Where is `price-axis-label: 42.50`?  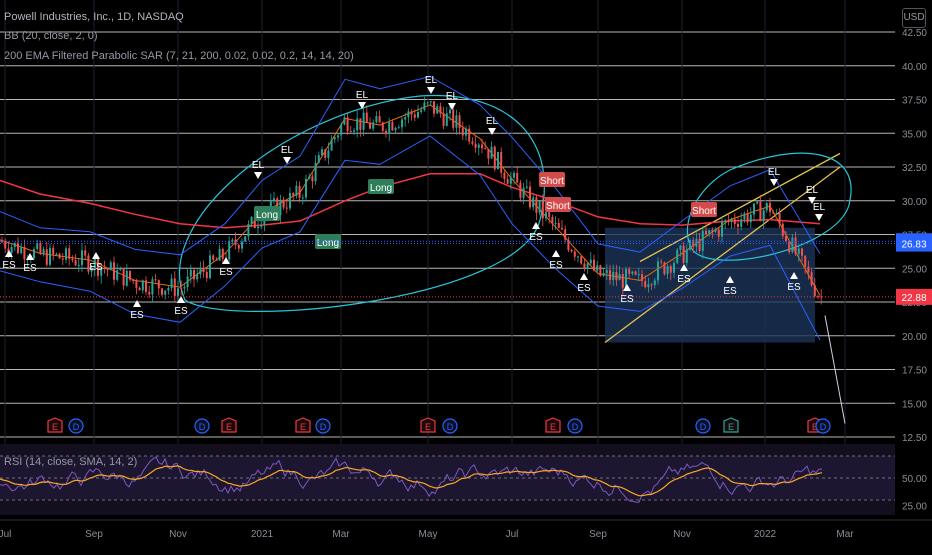
price-axis-label: 42.50 is located at coordinates (914, 33).